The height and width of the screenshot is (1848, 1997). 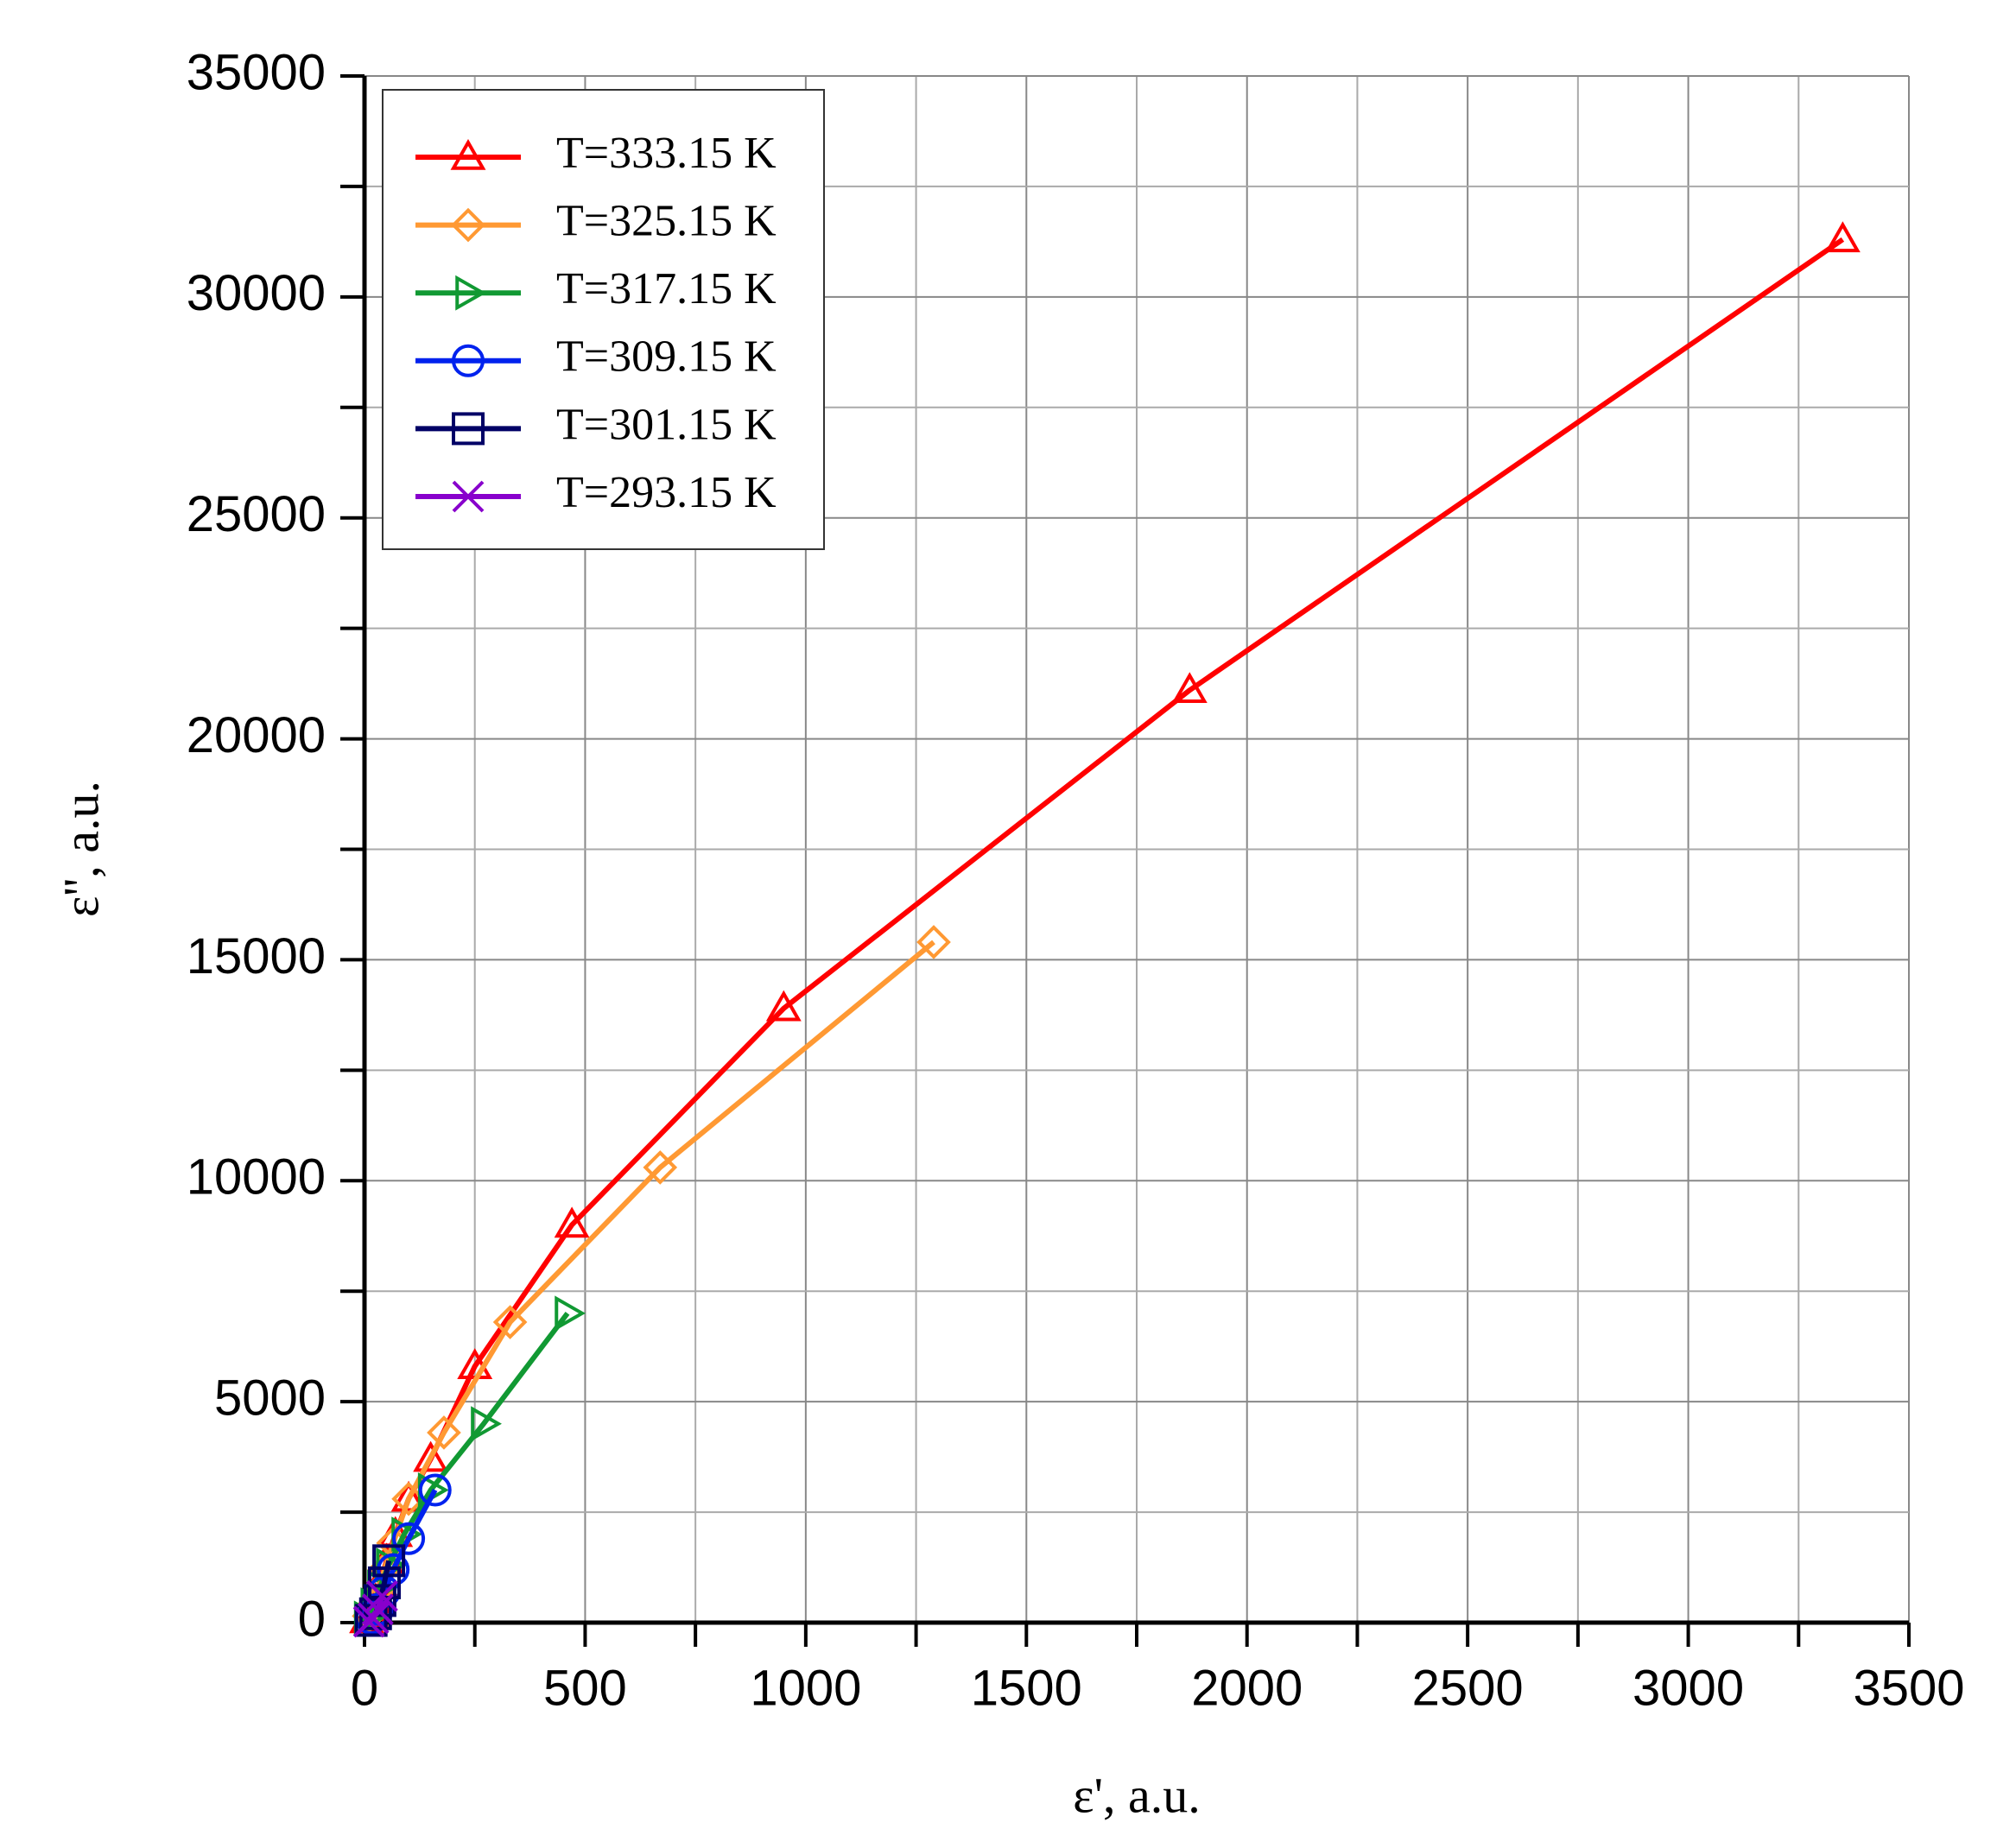 What do you see at coordinates (585, 1688) in the screenshot?
I see `x-tick-label: 500` at bounding box center [585, 1688].